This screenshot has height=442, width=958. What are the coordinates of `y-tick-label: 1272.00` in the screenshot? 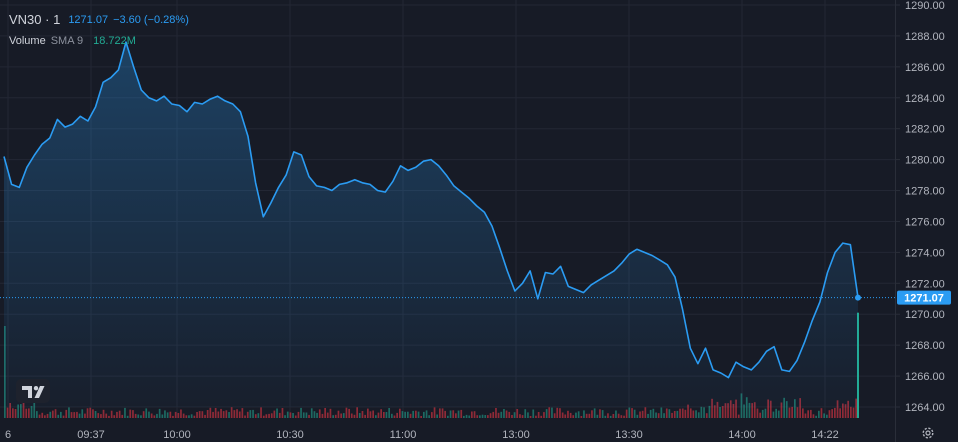 It's located at (925, 284).